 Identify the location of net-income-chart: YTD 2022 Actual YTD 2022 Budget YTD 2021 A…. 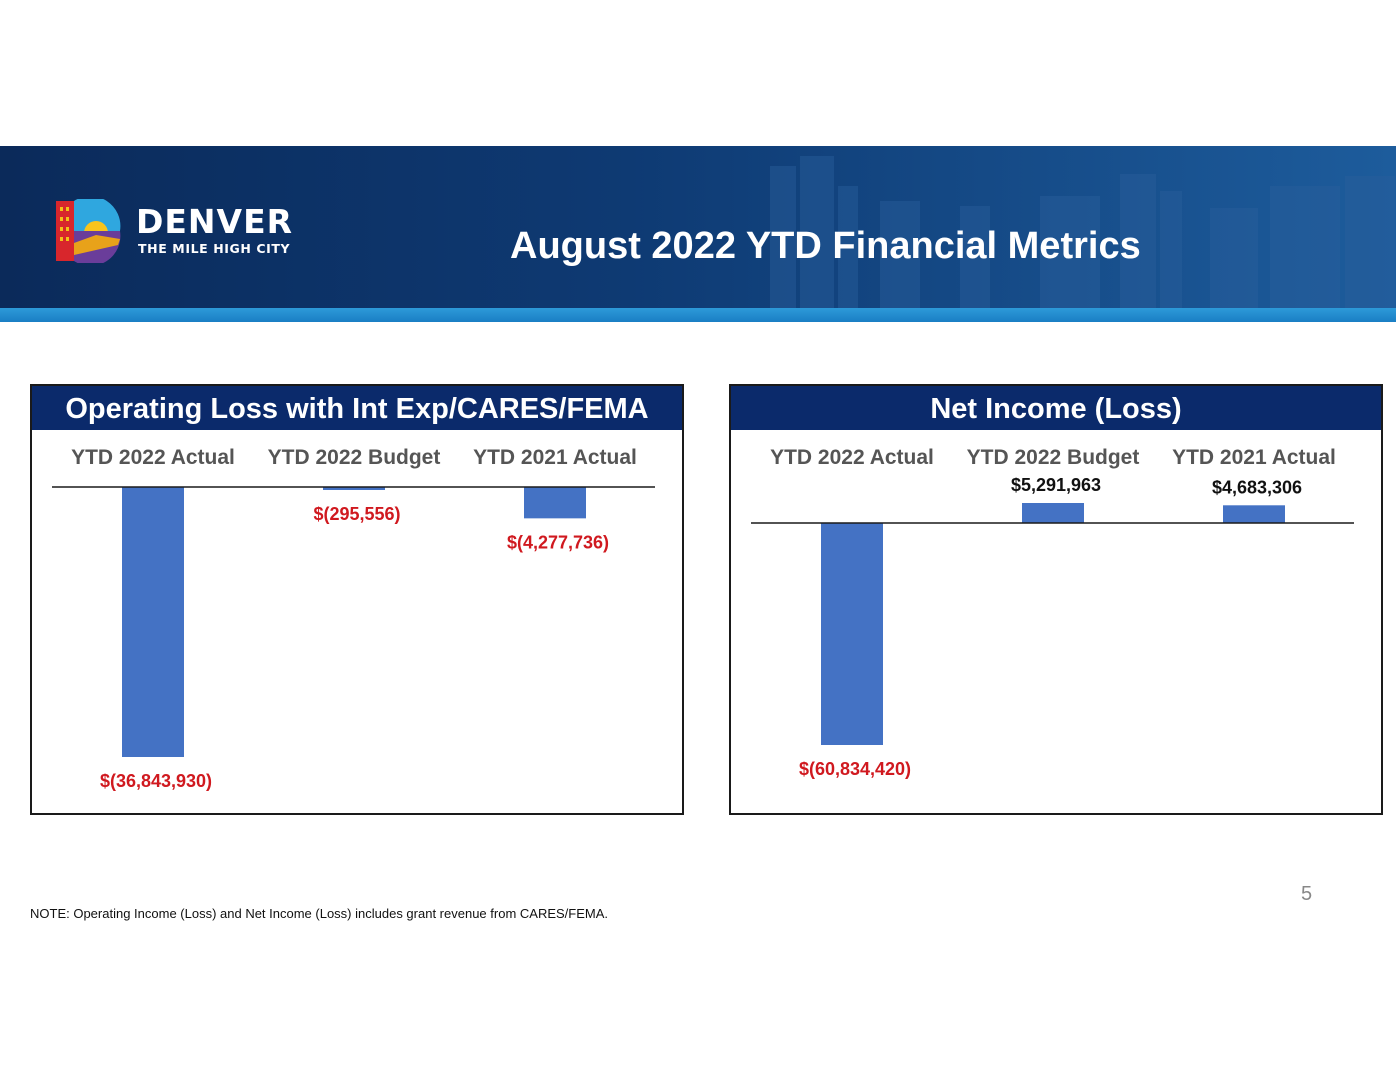
(1052, 612).